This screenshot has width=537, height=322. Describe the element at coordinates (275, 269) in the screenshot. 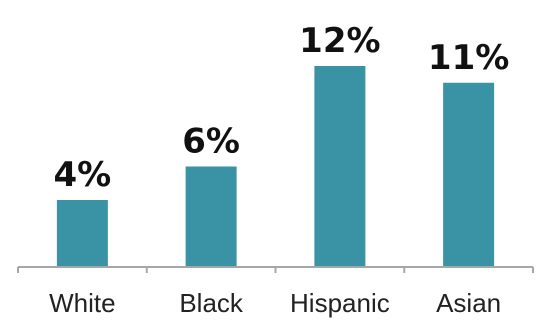

I see `x-axis` at that location.